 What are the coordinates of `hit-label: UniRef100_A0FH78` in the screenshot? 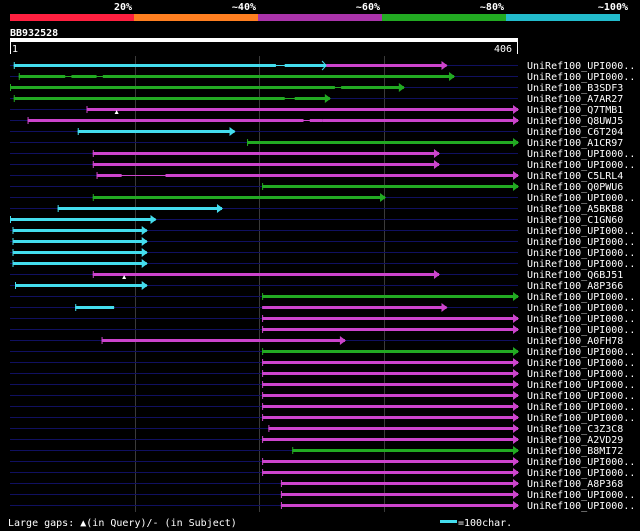 It's located at (575, 341).